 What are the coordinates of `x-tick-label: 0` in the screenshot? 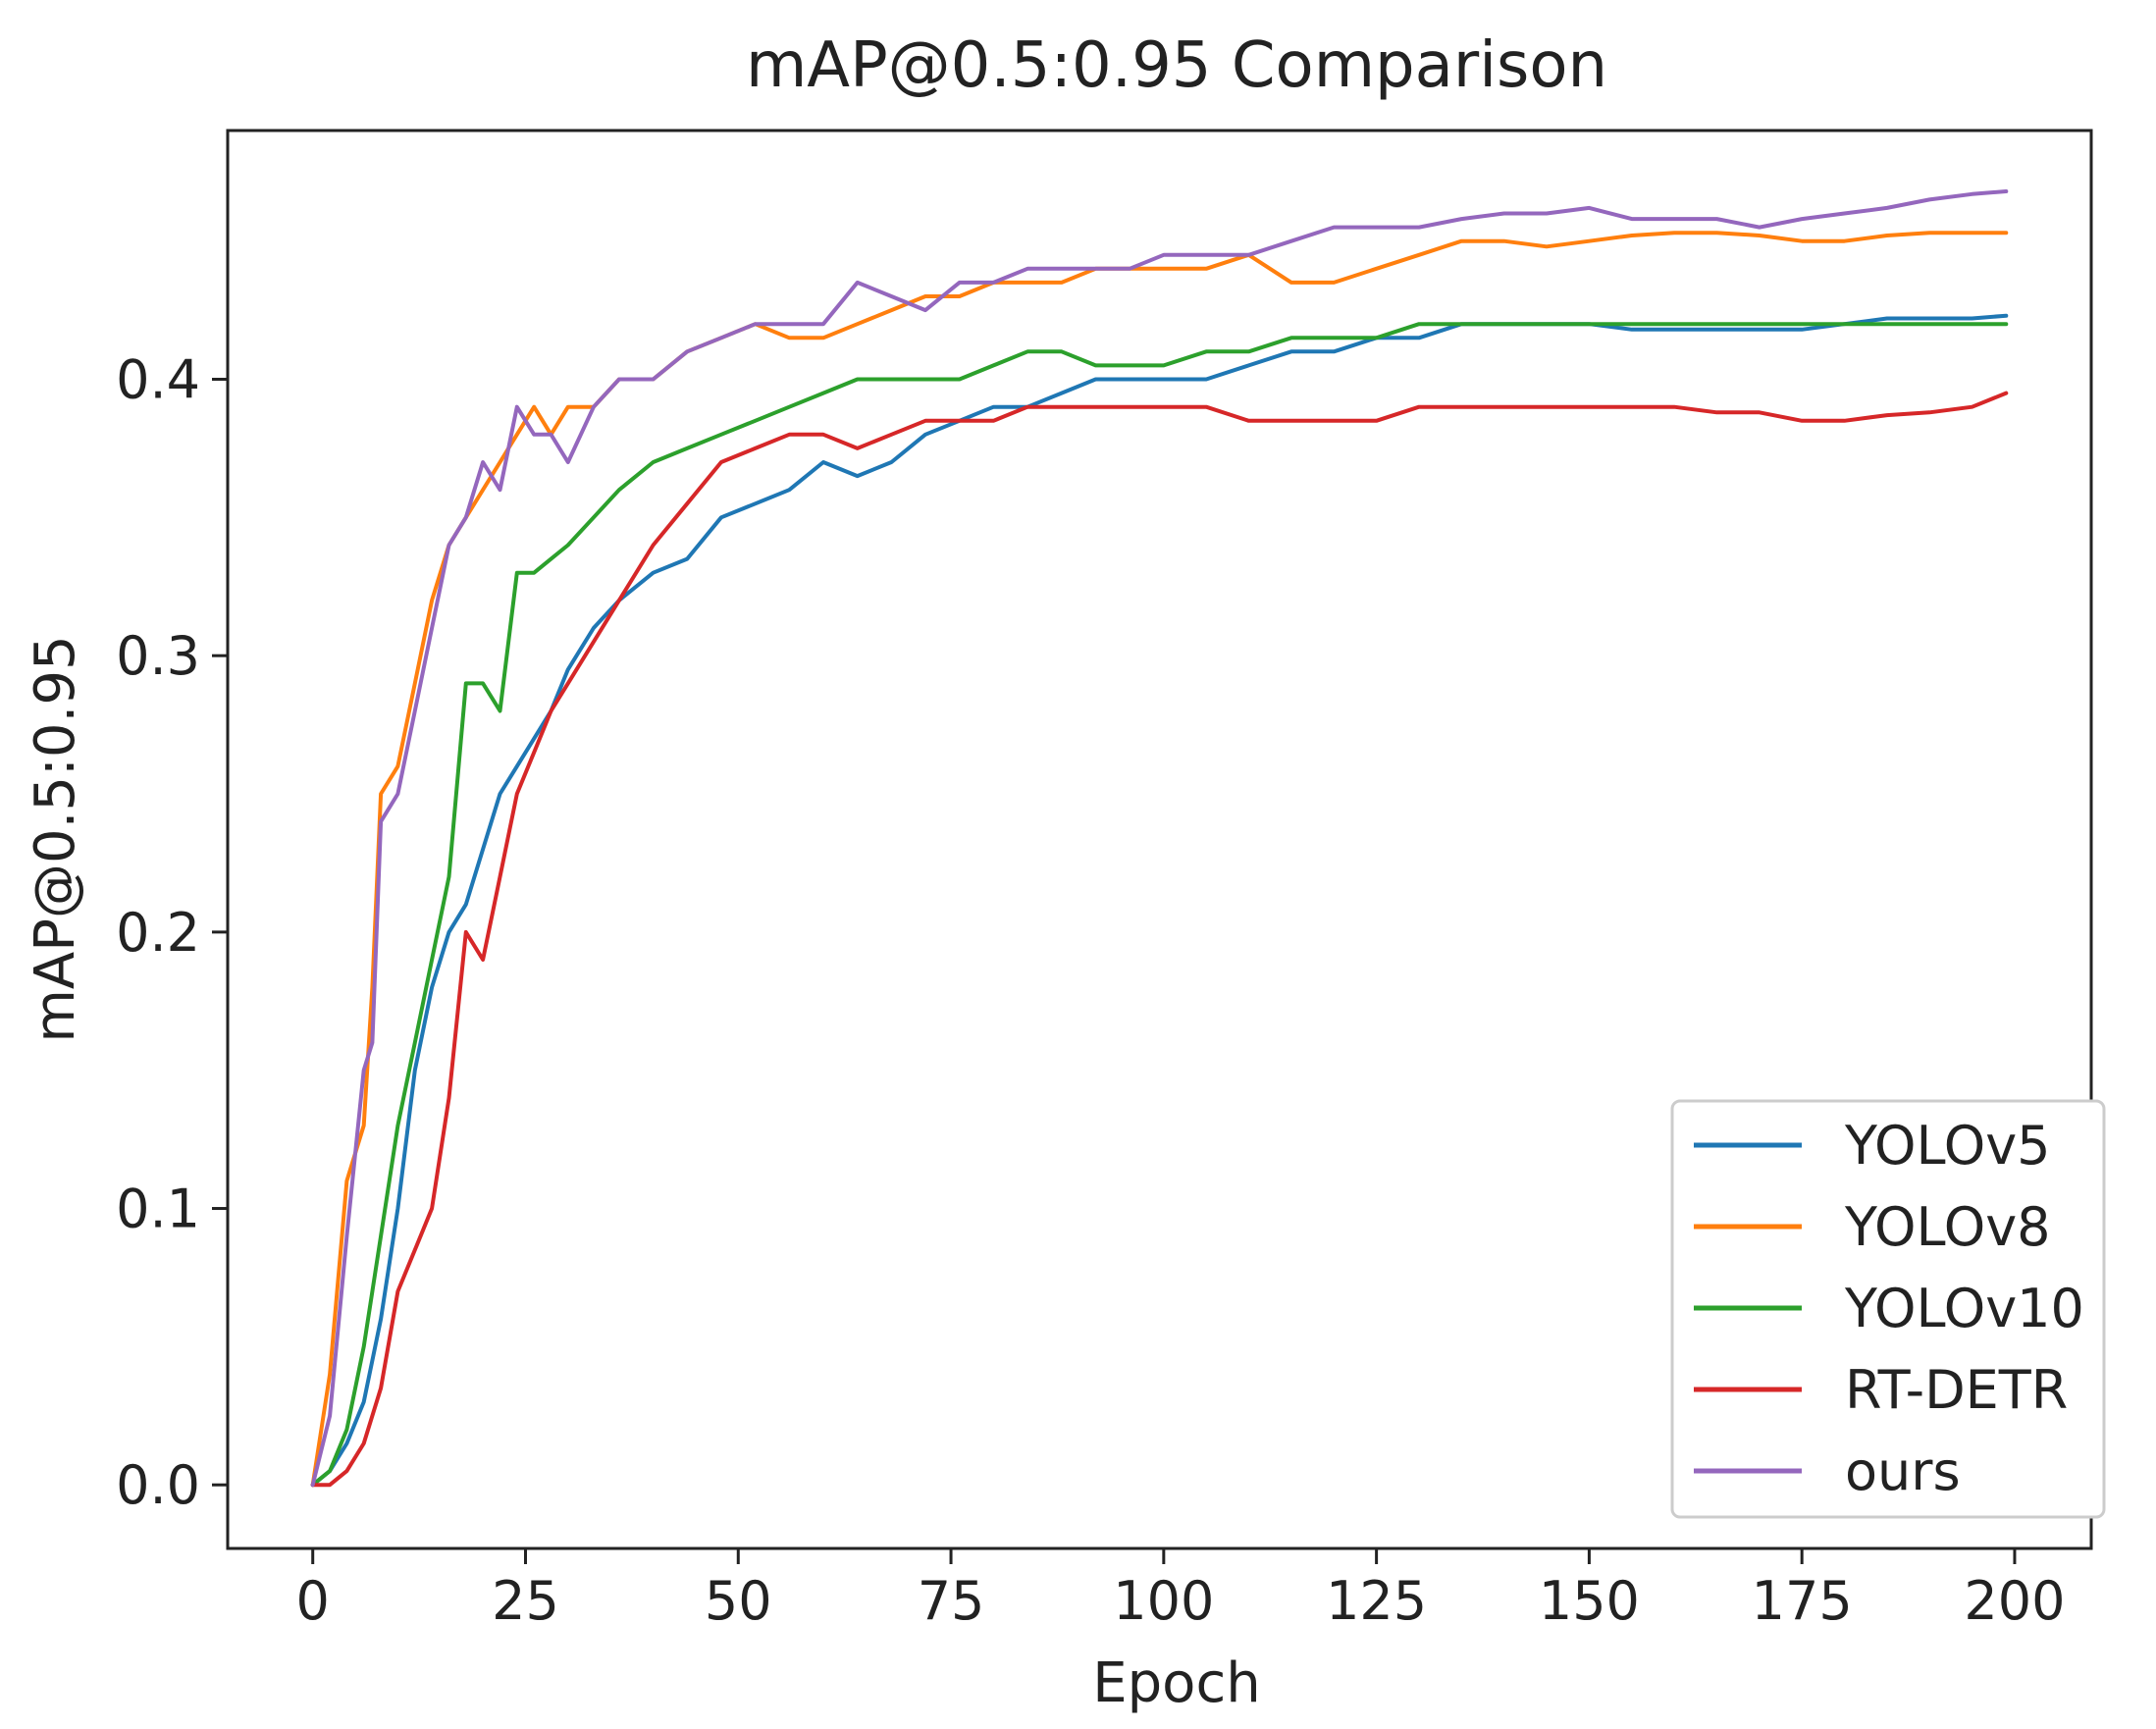 It's located at (313, 1601).